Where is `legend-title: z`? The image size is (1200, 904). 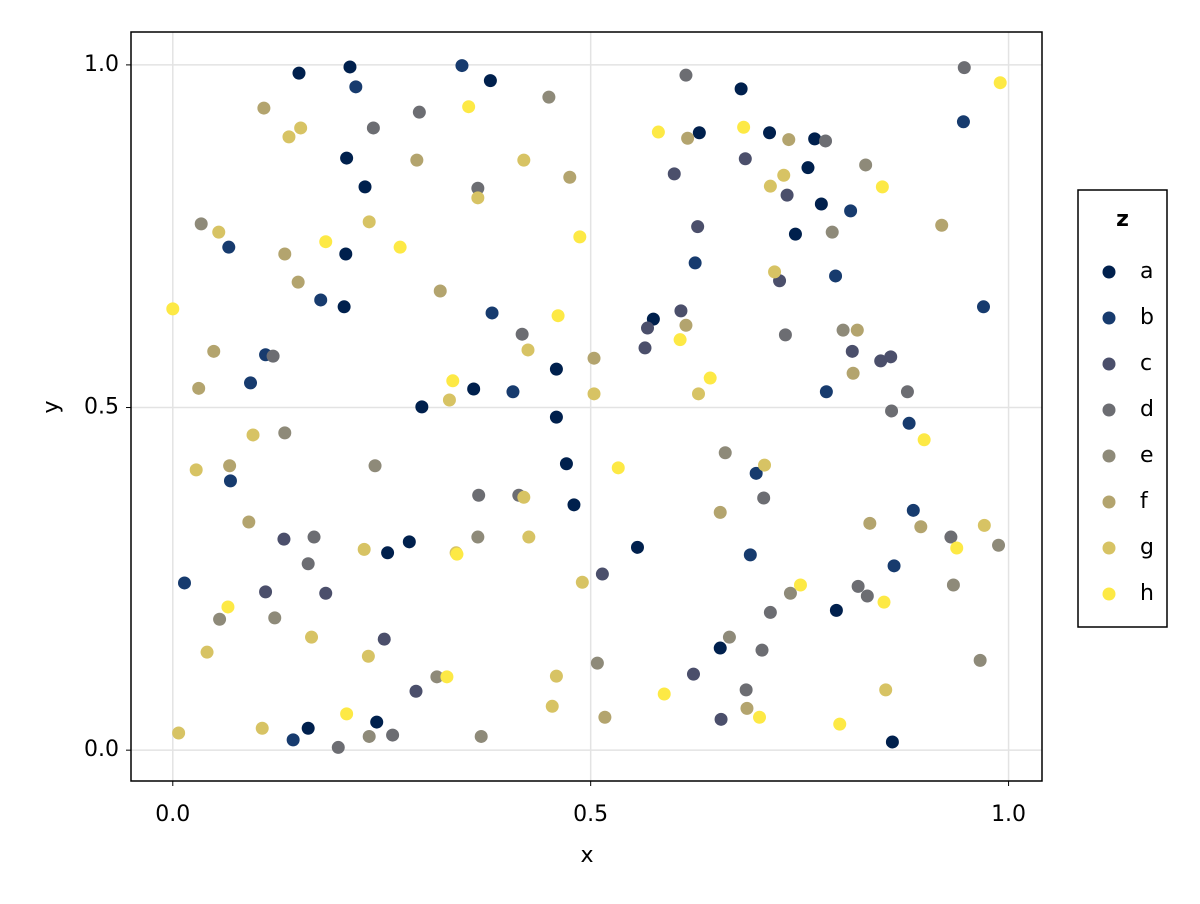 legend-title: z is located at coordinates (1122, 219).